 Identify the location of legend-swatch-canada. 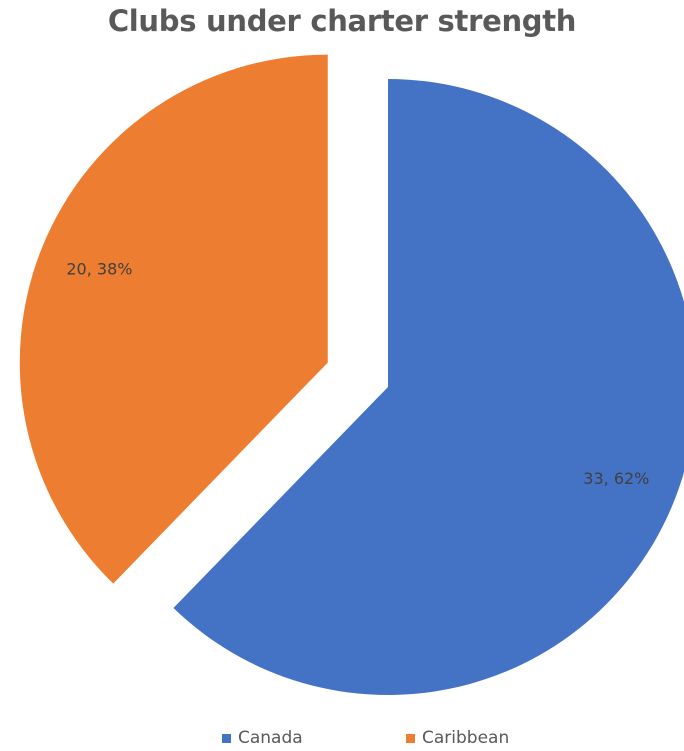
(226, 738).